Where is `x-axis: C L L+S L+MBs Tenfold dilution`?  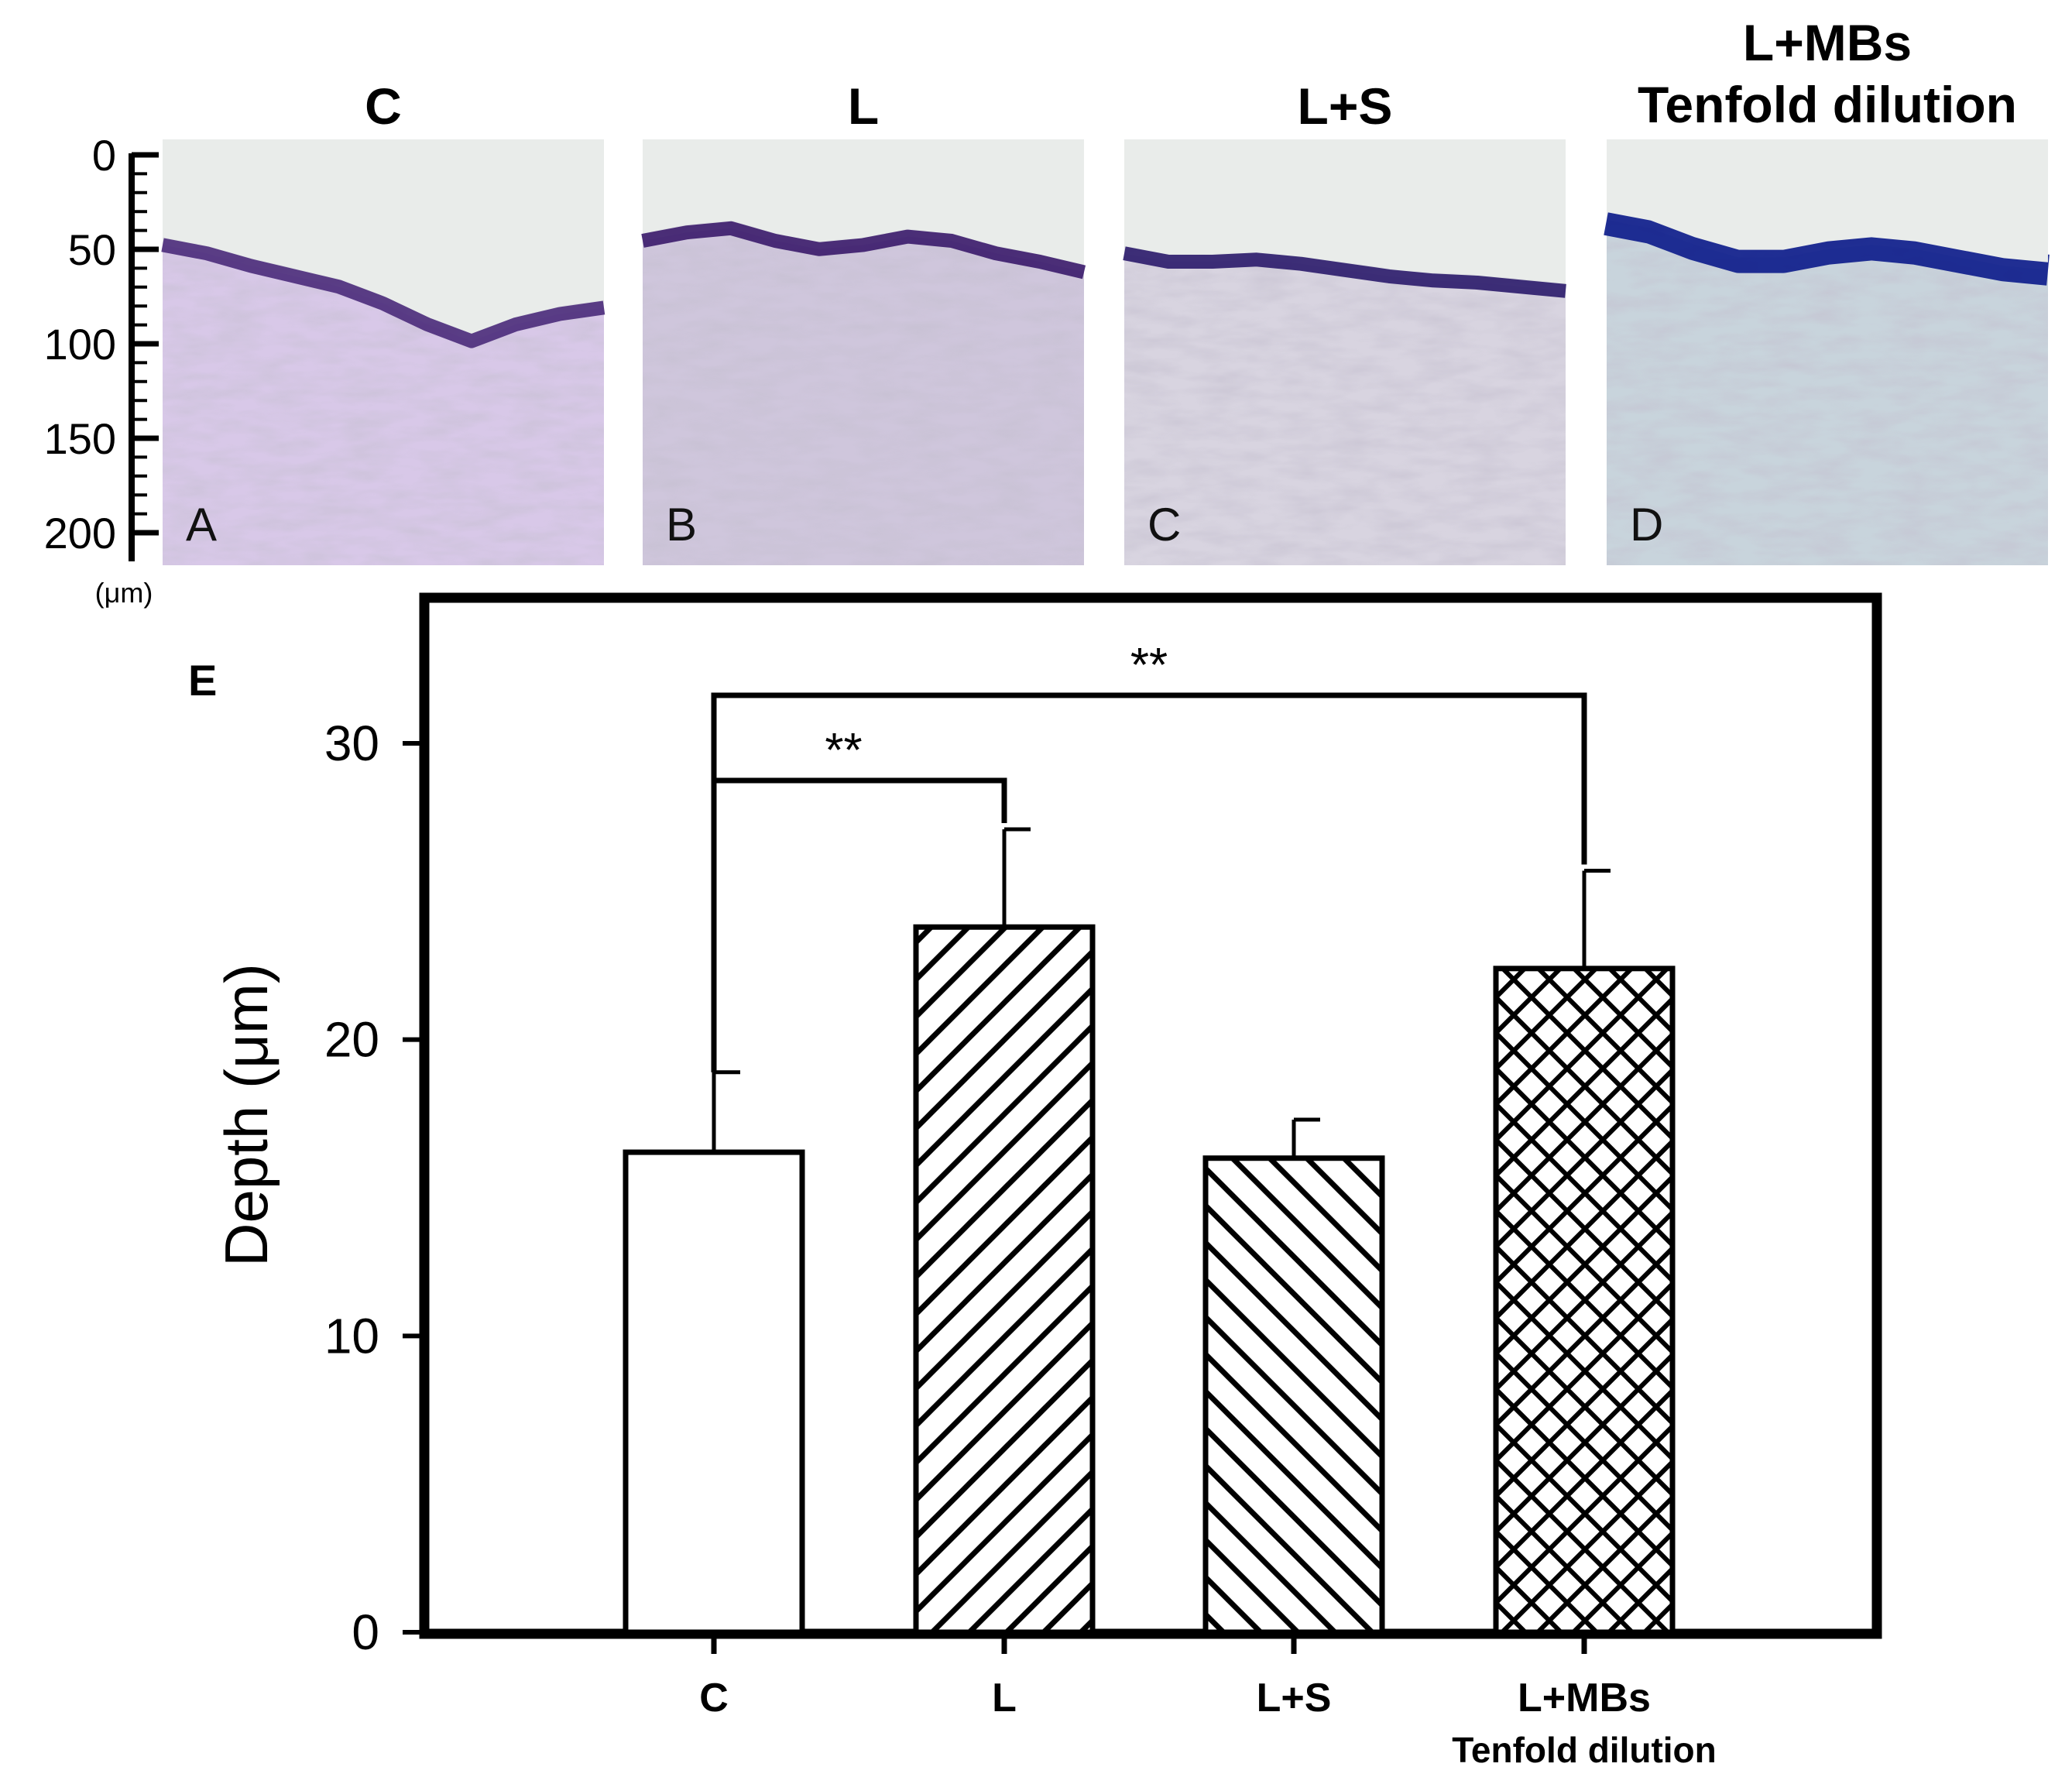
x-axis: C L L+S L+MBs Tenfold dilution is located at coordinates (1208, 1701).